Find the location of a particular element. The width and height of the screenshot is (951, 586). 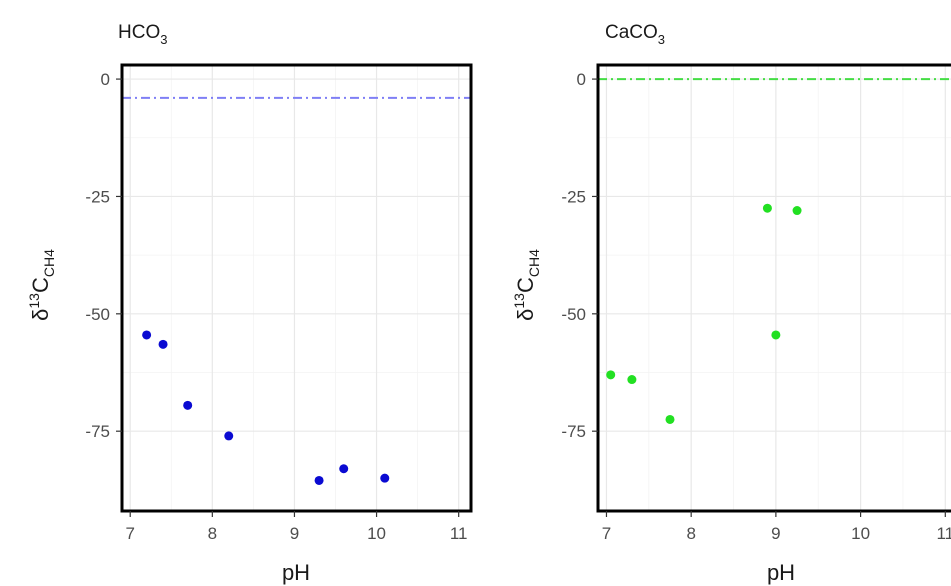

panel-title-base: CaCO is located at coordinates (631, 32).